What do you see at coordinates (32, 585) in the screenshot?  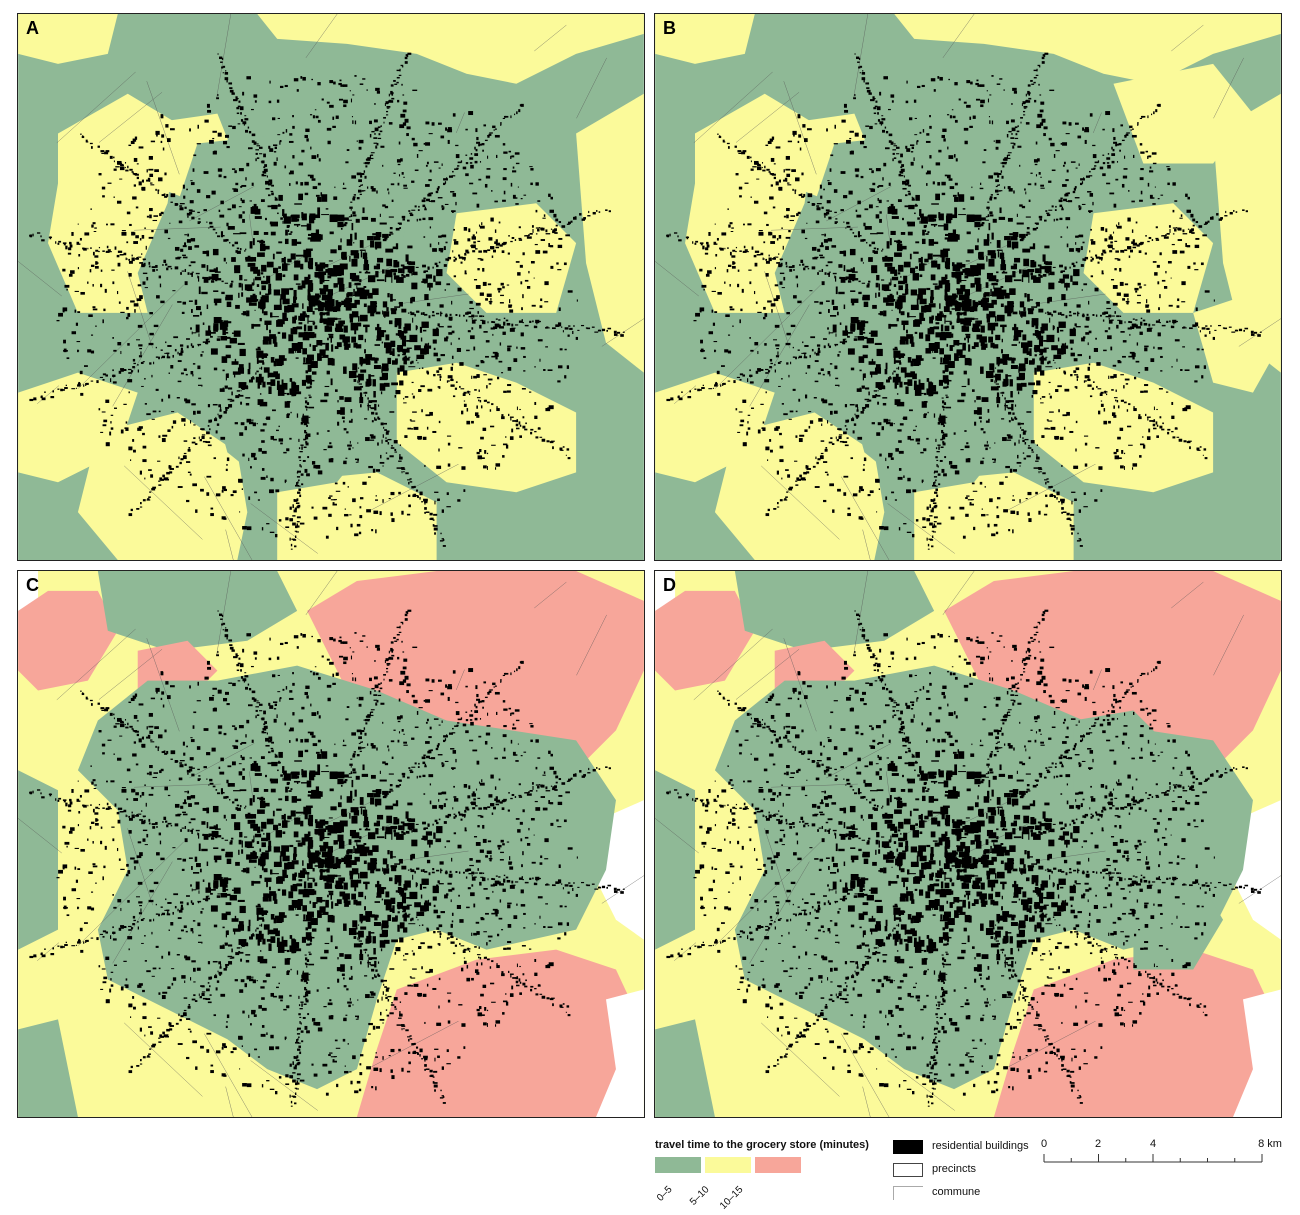 I see `panel-label-c: C` at bounding box center [32, 585].